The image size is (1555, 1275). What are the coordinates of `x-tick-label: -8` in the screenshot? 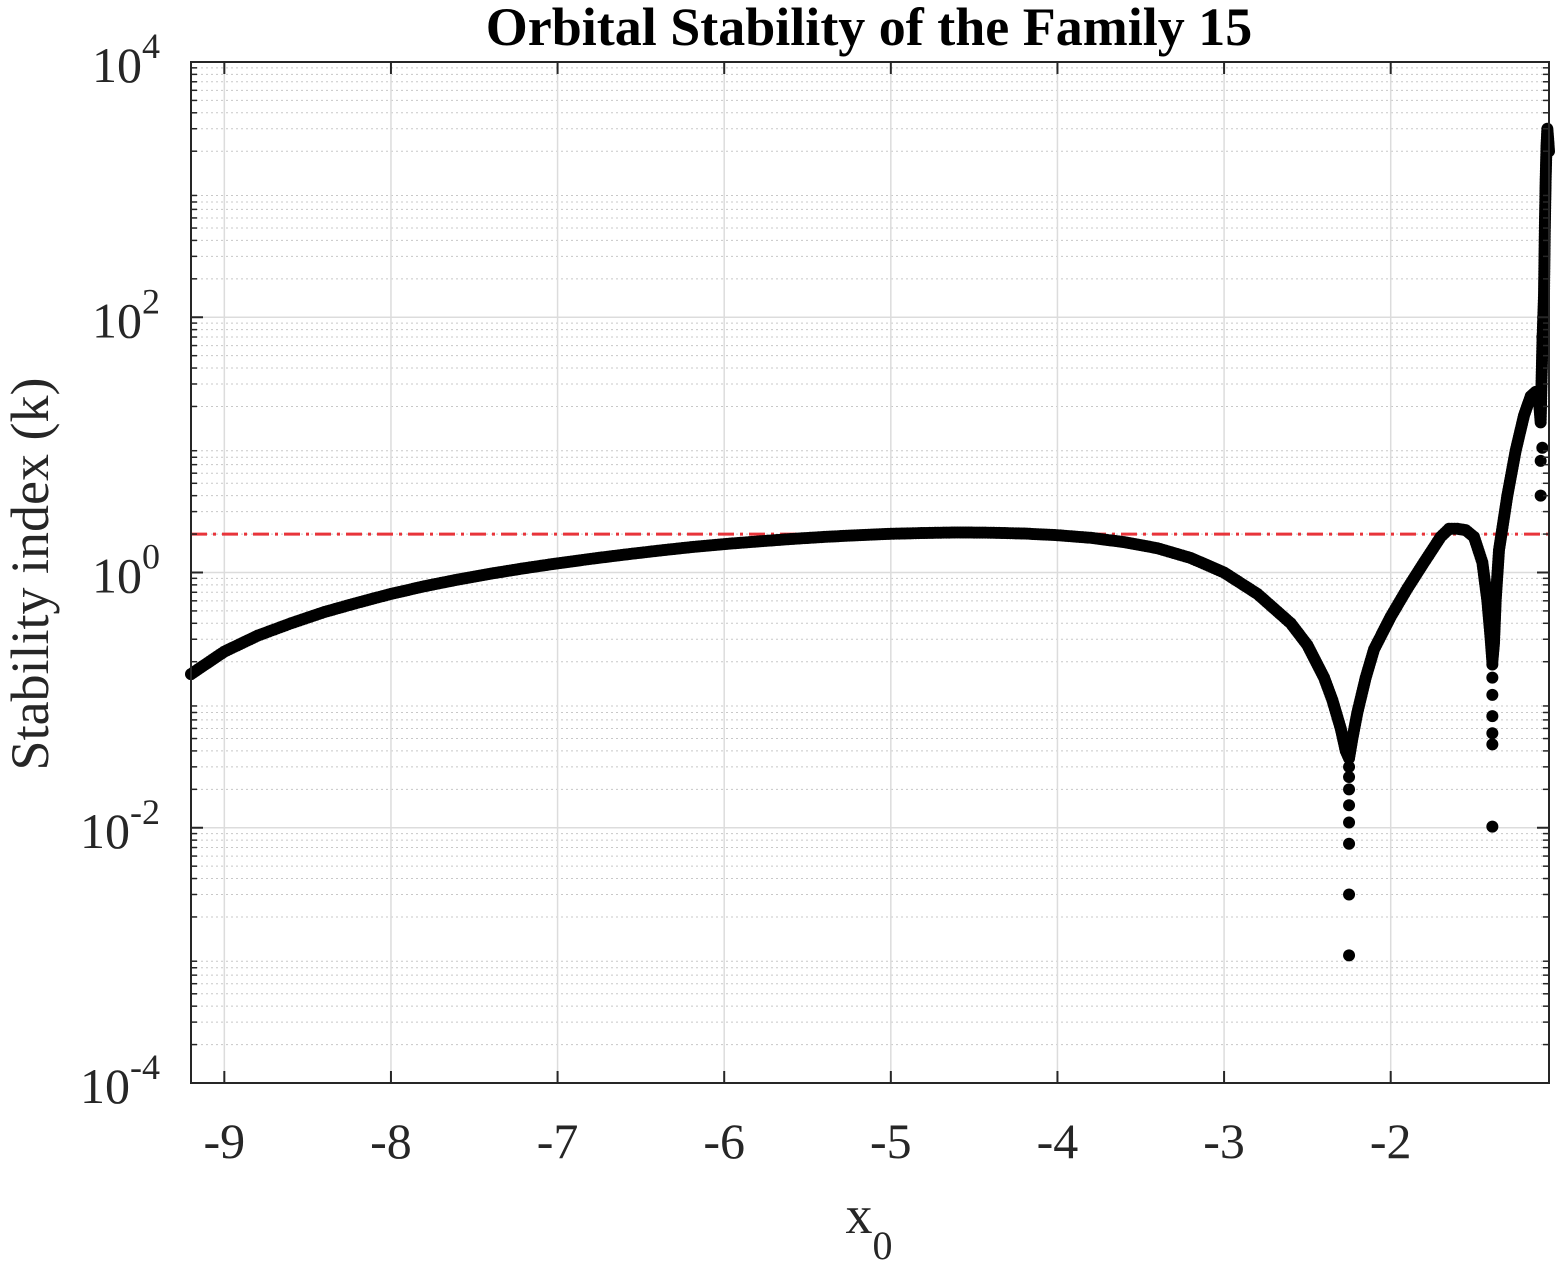 It's located at (391, 1141).